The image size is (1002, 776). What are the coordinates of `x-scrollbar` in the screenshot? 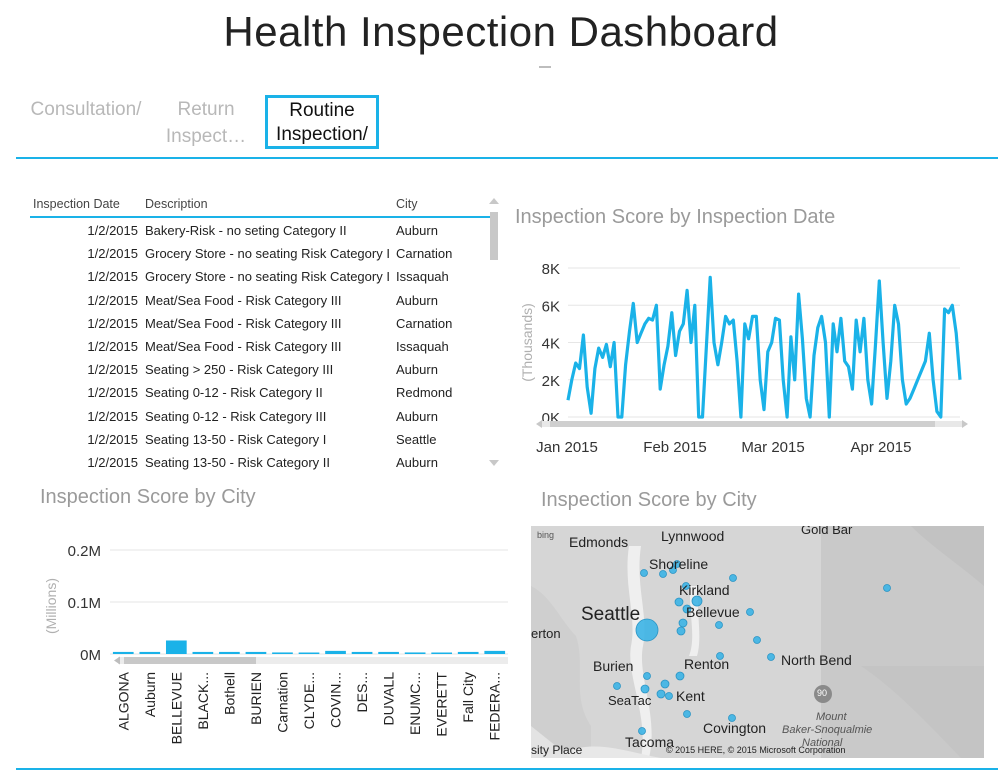 It's located at (313, 660).